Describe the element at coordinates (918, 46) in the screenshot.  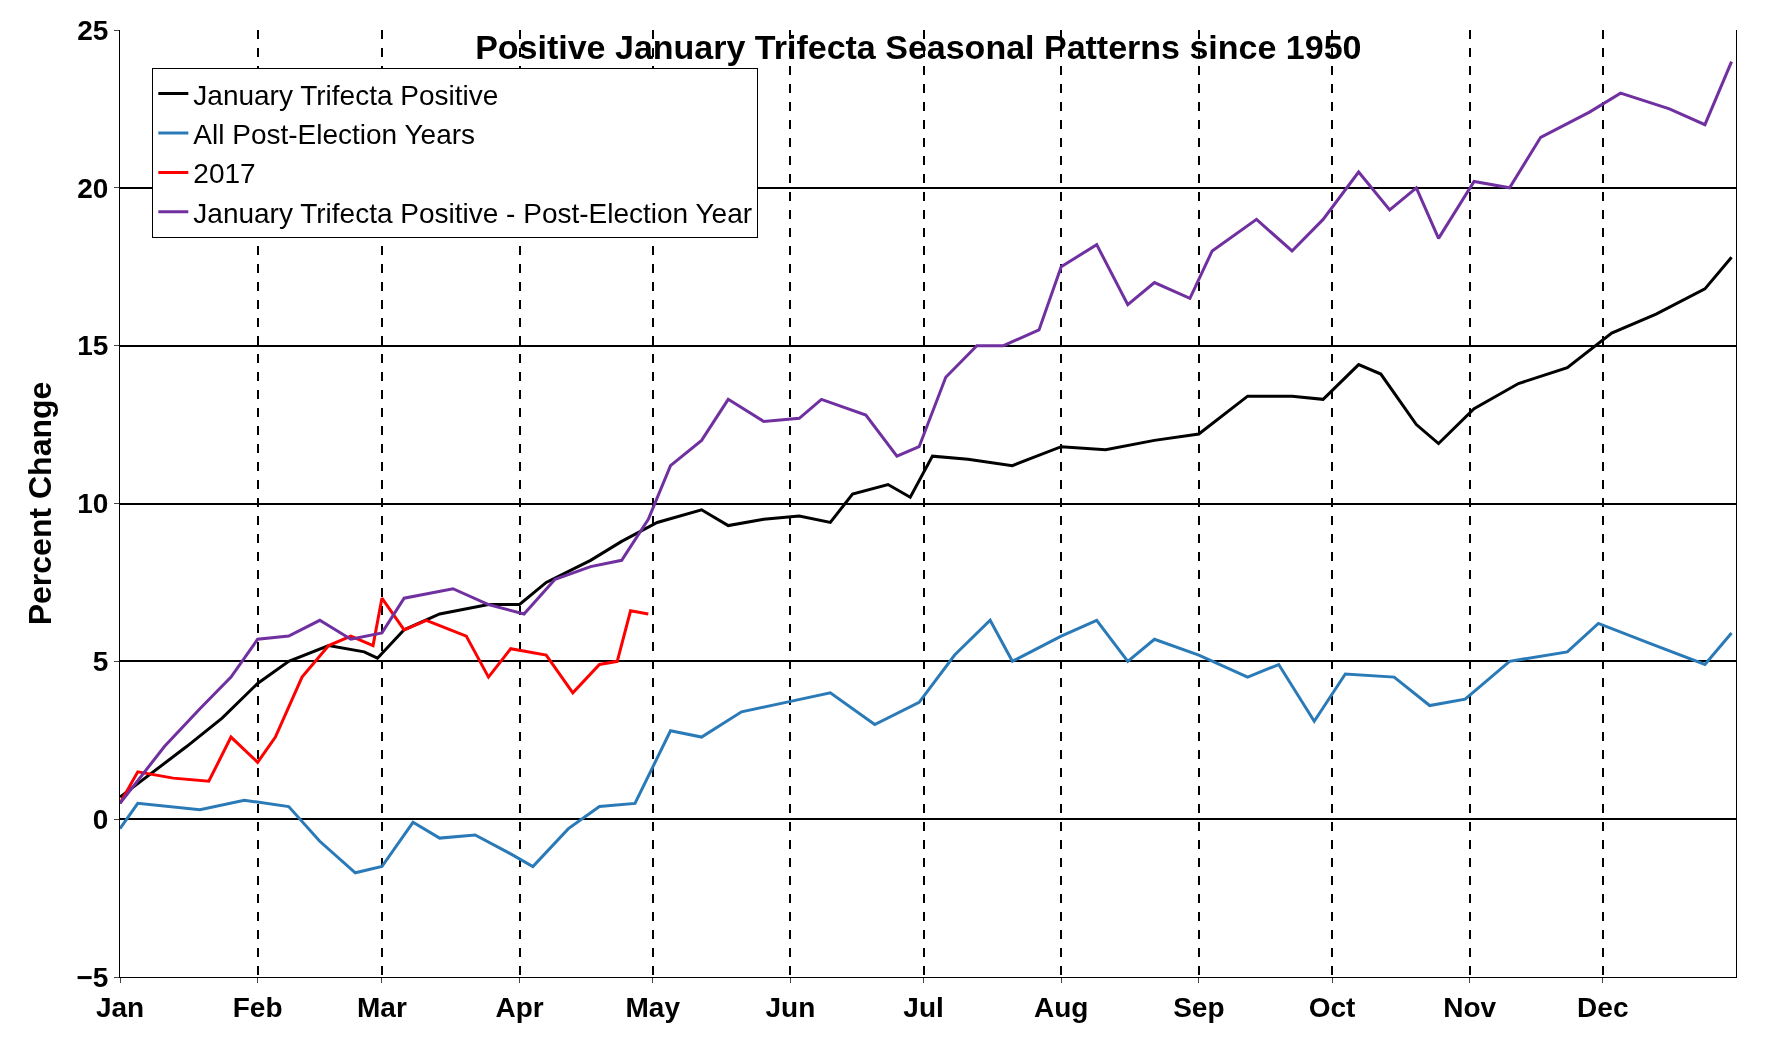
I see `chart-title: Positive January Trifecta Seasonal Patterns since 1950` at that location.